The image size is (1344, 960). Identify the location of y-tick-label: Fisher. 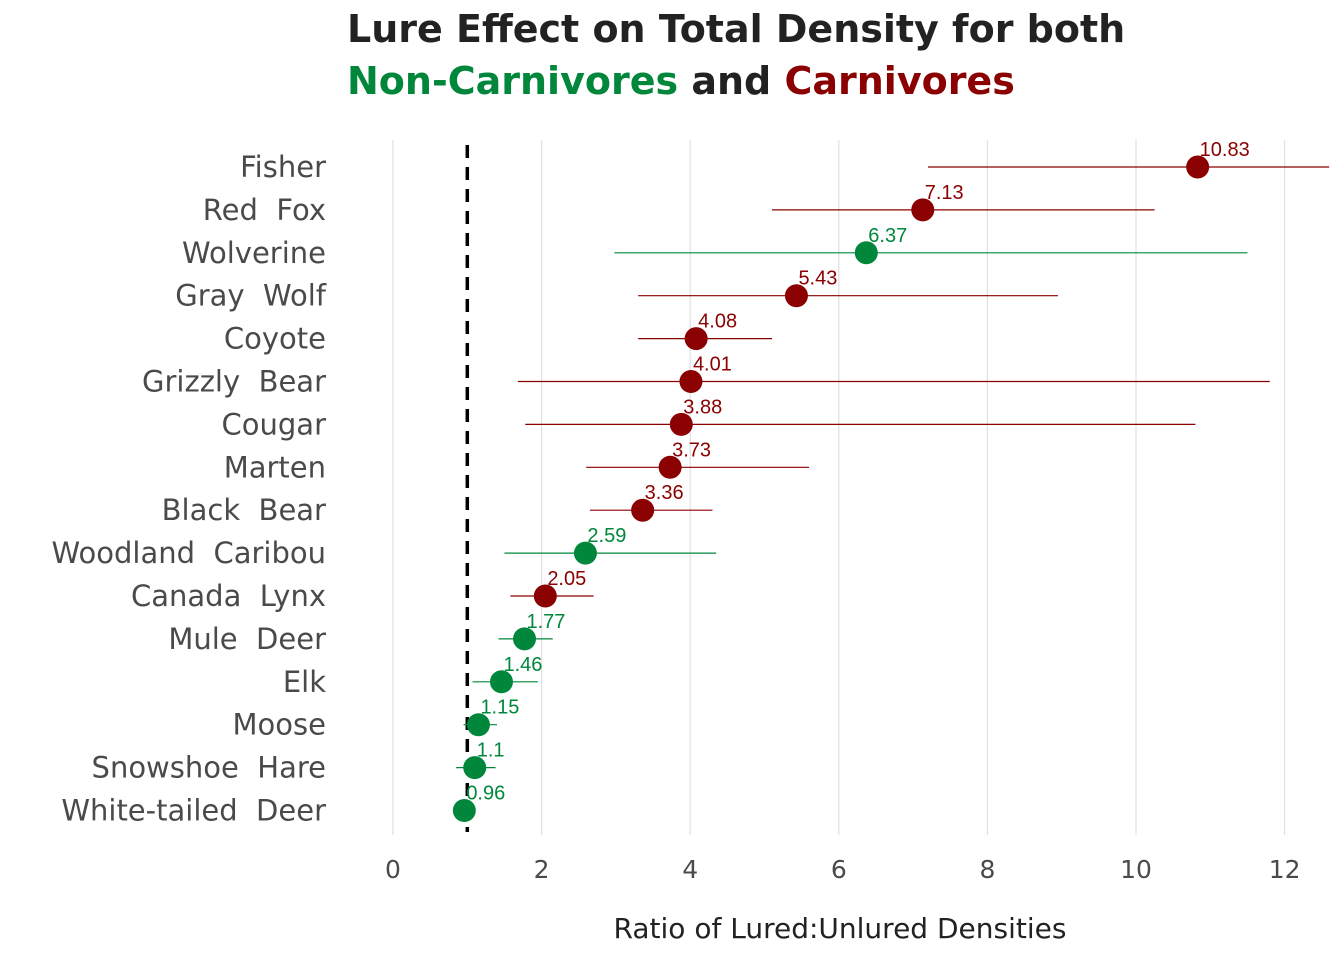
(283, 167).